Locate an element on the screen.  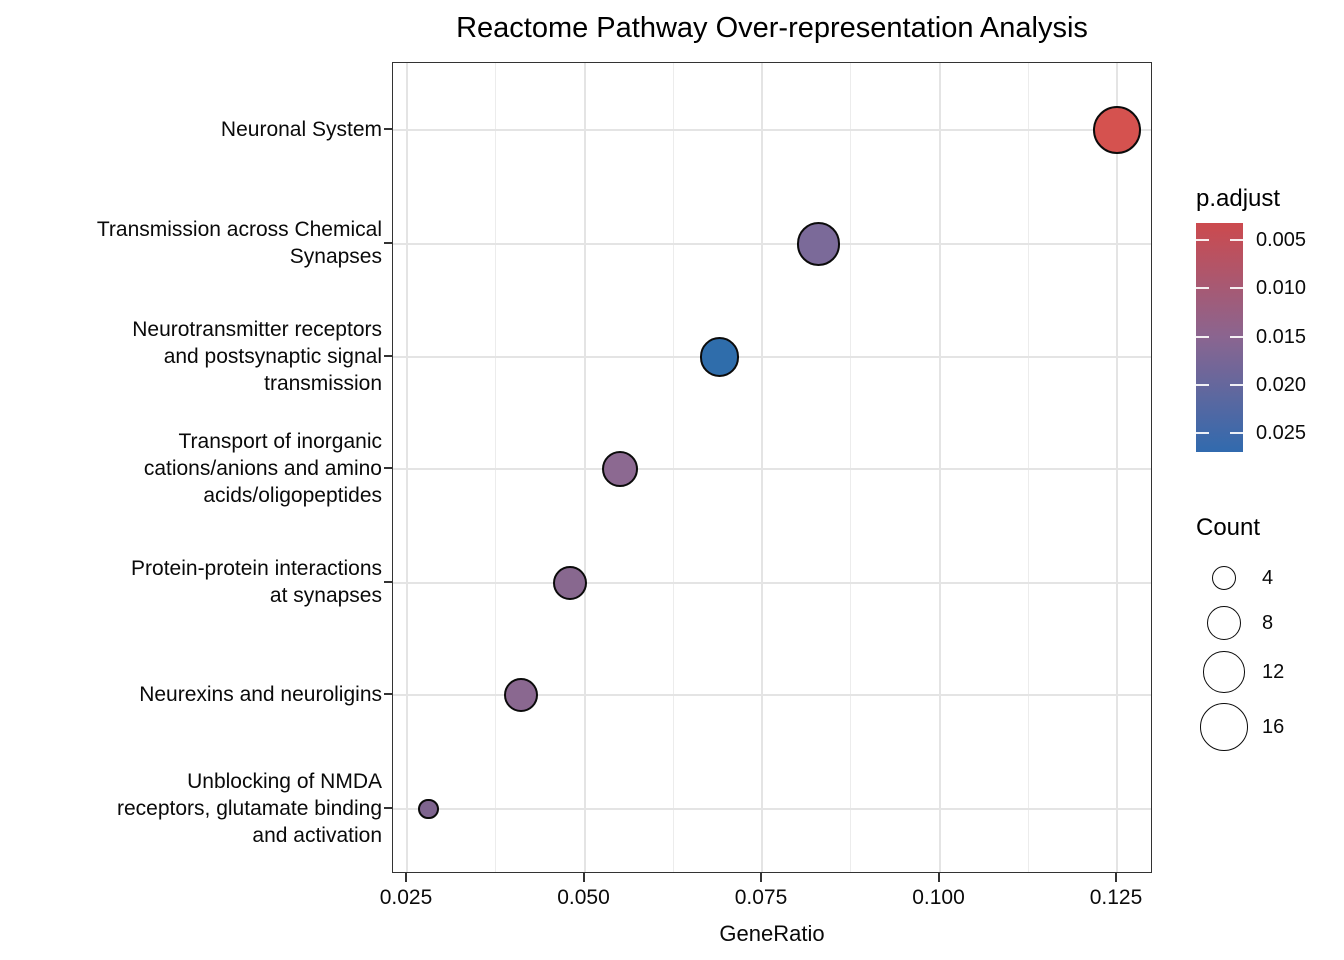
size-legend-label: 8 is located at coordinates (1268, 623).